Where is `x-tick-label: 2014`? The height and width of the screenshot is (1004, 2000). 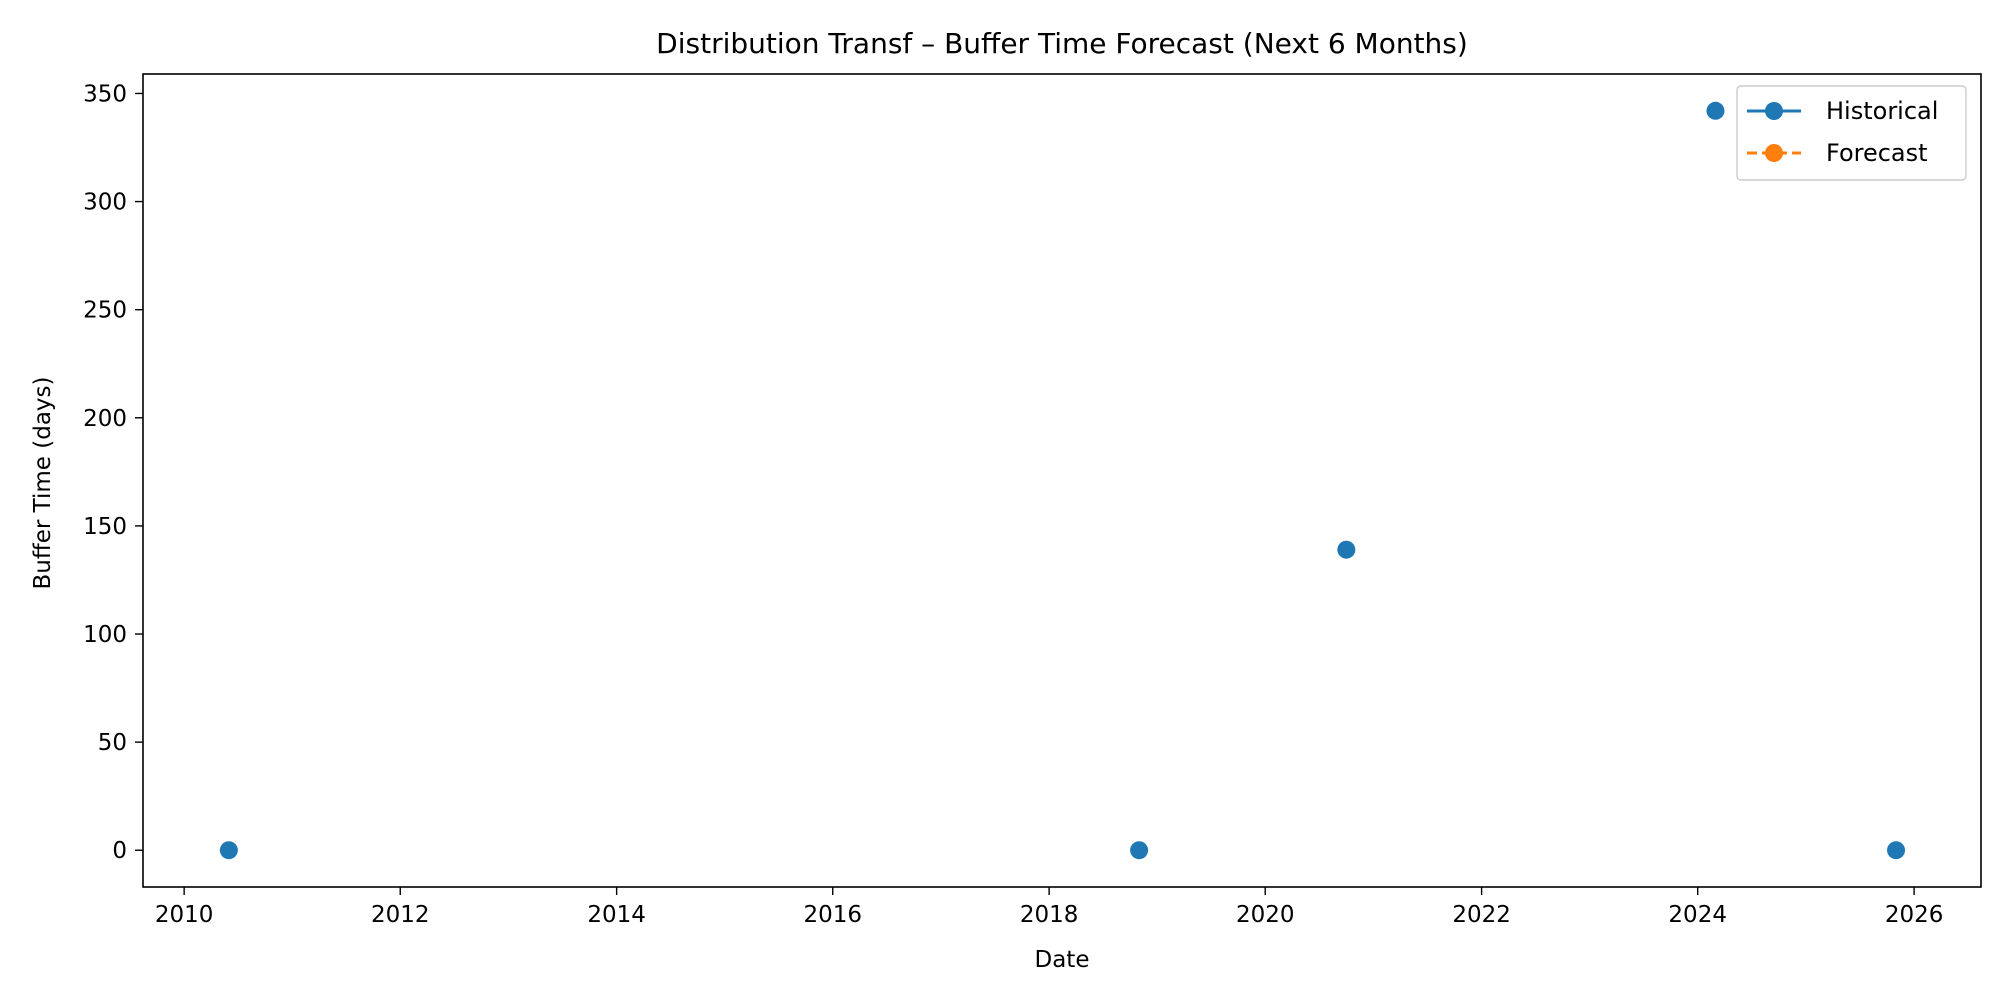
x-tick-label: 2014 is located at coordinates (616, 915).